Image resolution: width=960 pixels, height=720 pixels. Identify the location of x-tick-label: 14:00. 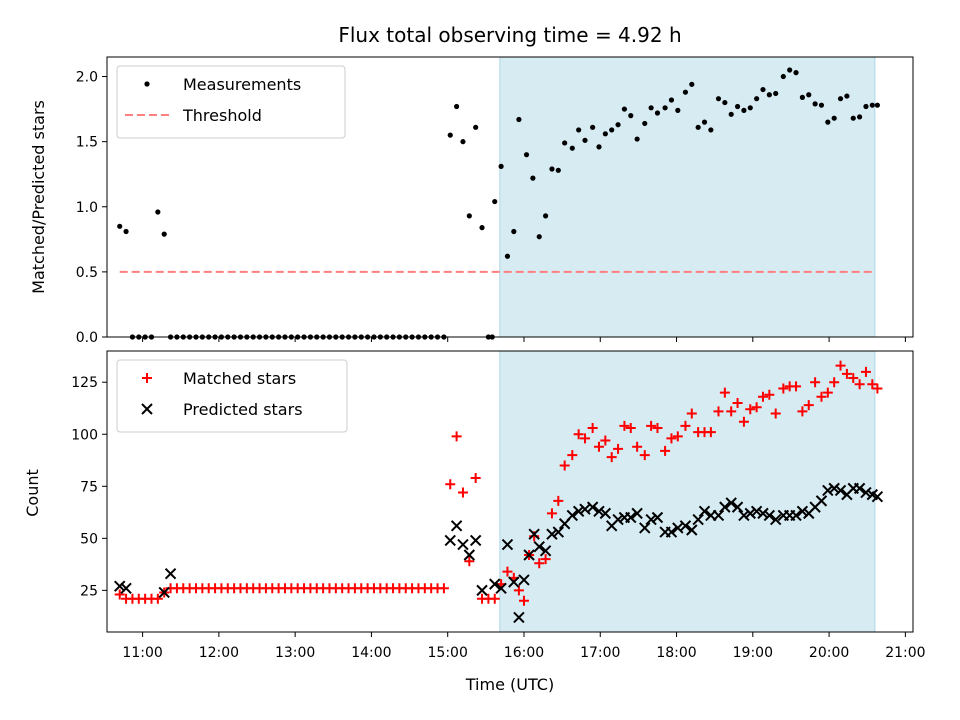
(371, 653).